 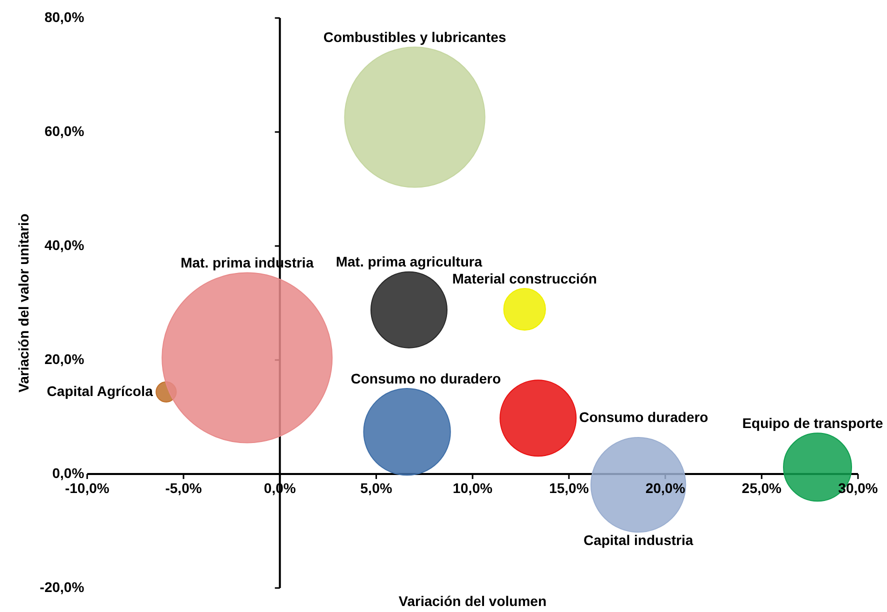 What do you see at coordinates (87, 488) in the screenshot?
I see `x-tick-label: -10,0%` at bounding box center [87, 488].